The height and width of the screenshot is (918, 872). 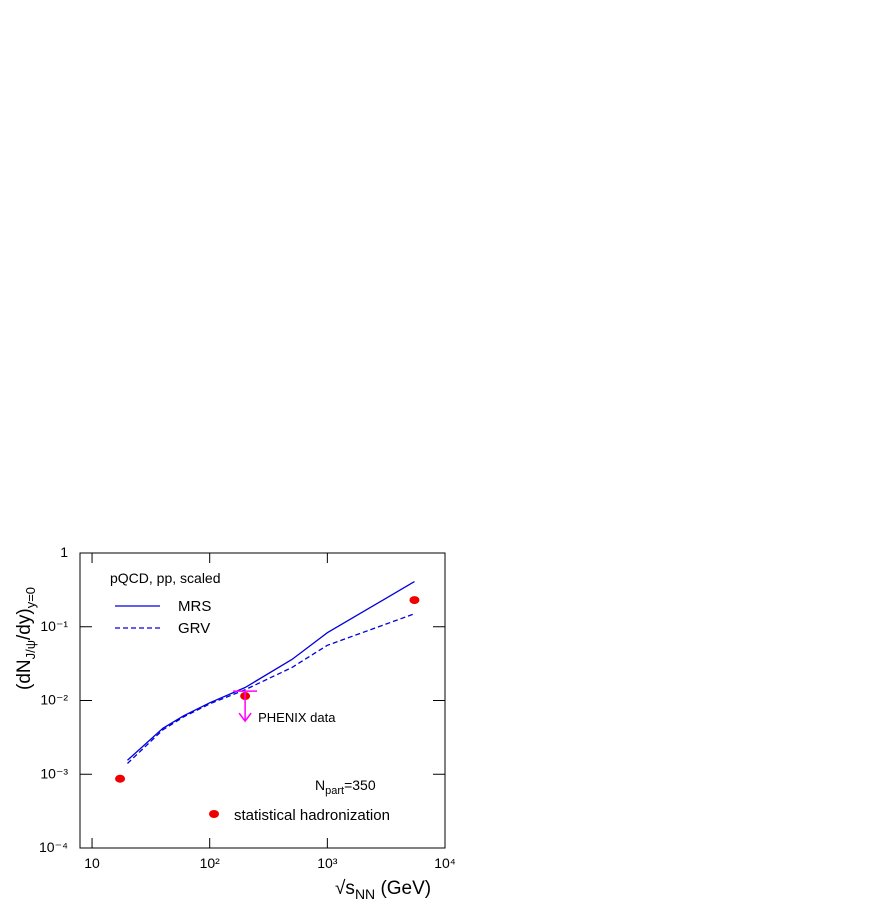 I want to click on y-axis-label: (dNJ/ψ/dy)y=0, so click(x=26, y=638).